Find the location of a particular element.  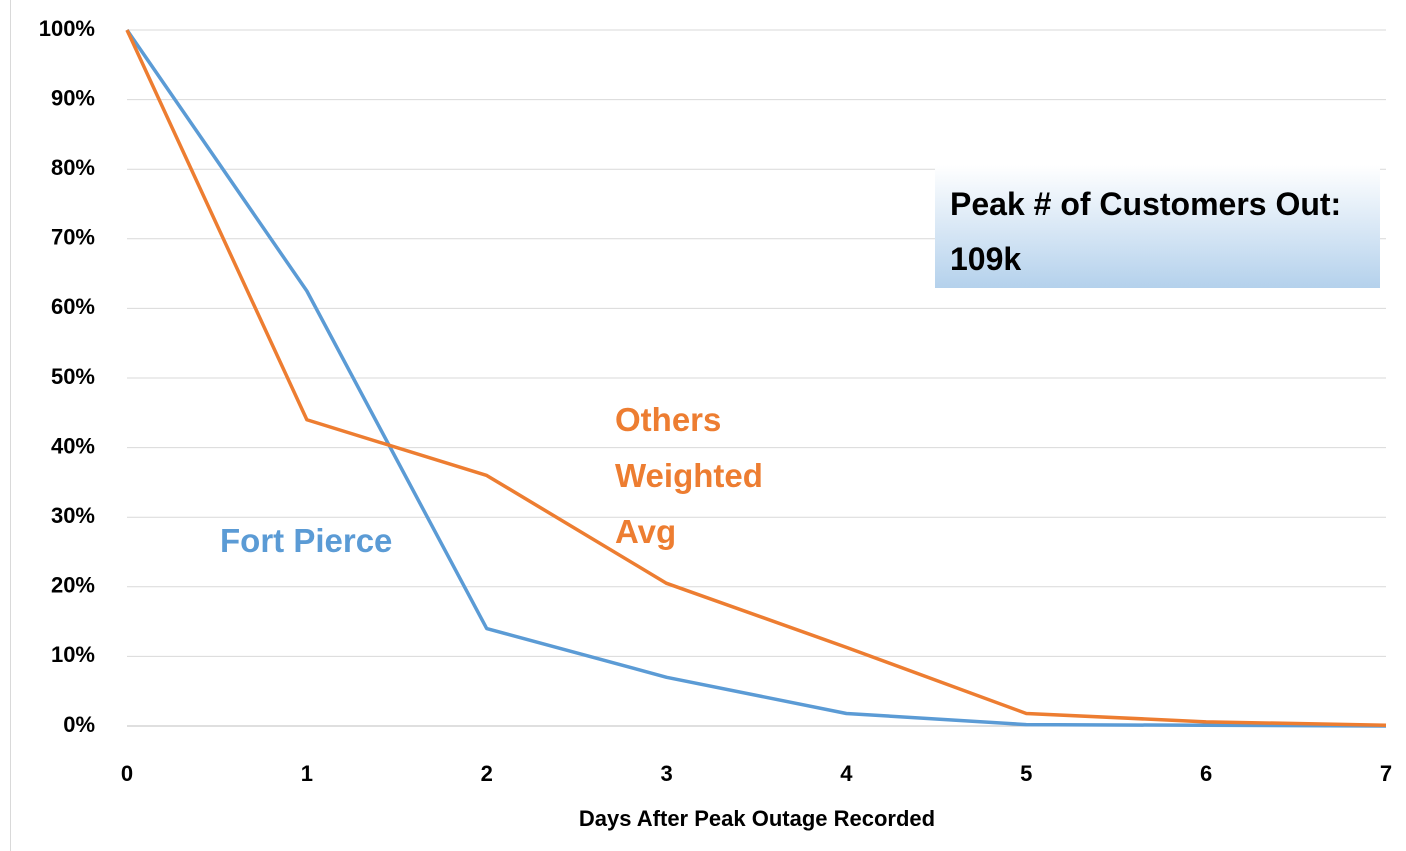

y-tick-label: 80% is located at coordinates (73, 167).